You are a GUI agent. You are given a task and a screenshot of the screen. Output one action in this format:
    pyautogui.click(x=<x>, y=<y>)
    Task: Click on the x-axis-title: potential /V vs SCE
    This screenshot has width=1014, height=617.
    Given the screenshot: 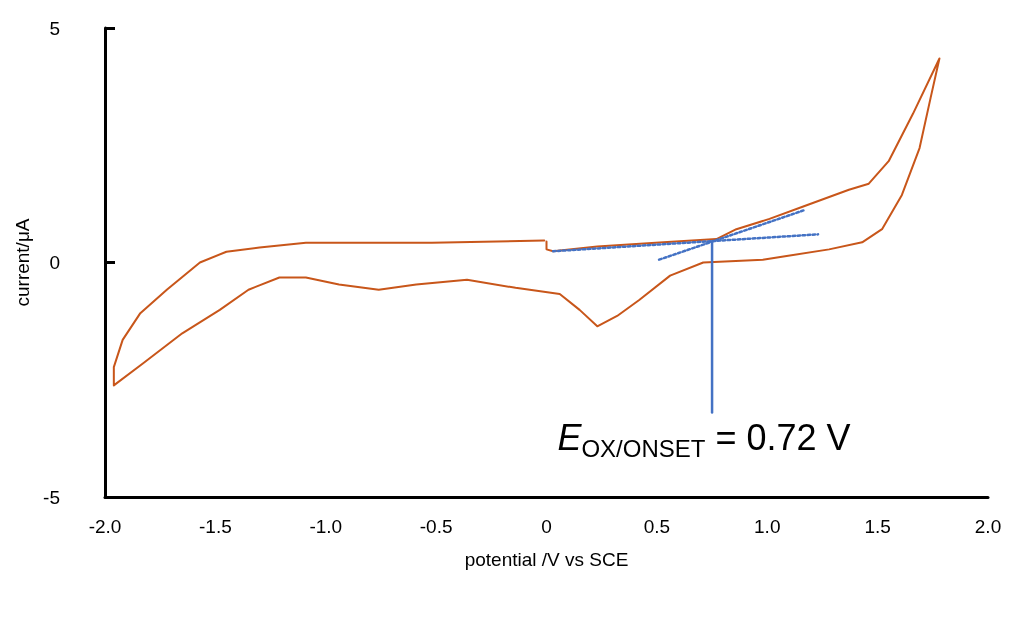 What is the action you would take?
    pyautogui.click(x=546, y=559)
    